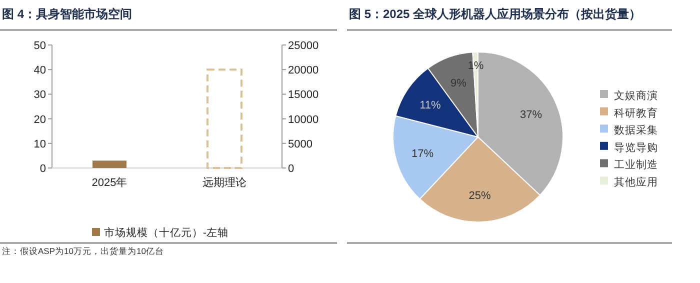  I want to click on legend-label: 文娱商演, so click(636, 95).